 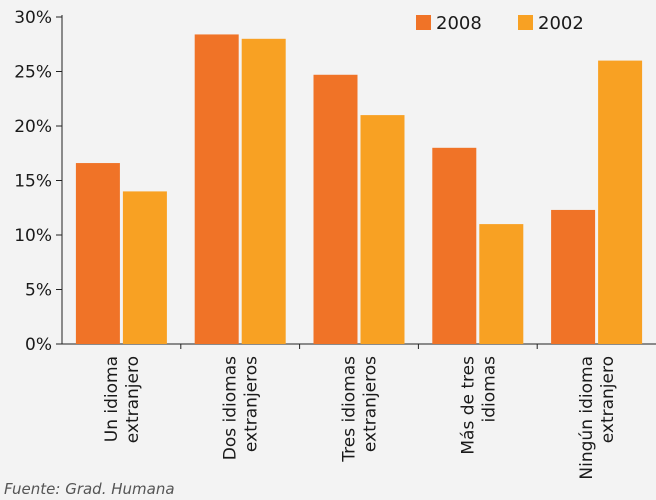 What do you see at coordinates (459, 23) in the screenshot?
I see `legend-label-2008: 2008` at bounding box center [459, 23].